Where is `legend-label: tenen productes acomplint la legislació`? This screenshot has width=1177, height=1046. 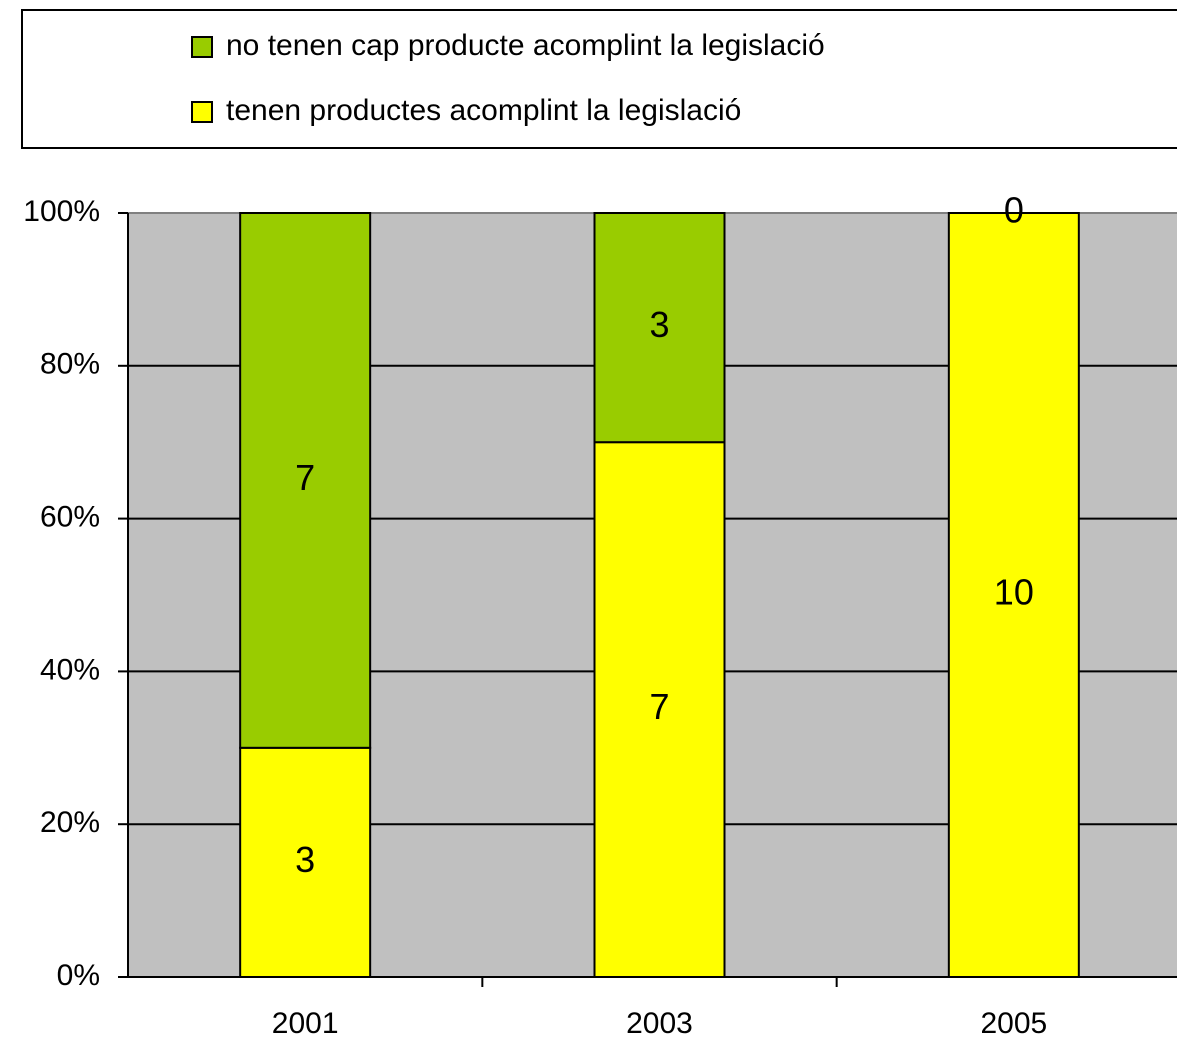 legend-label: tenen productes acomplint la legislació is located at coordinates (483, 110).